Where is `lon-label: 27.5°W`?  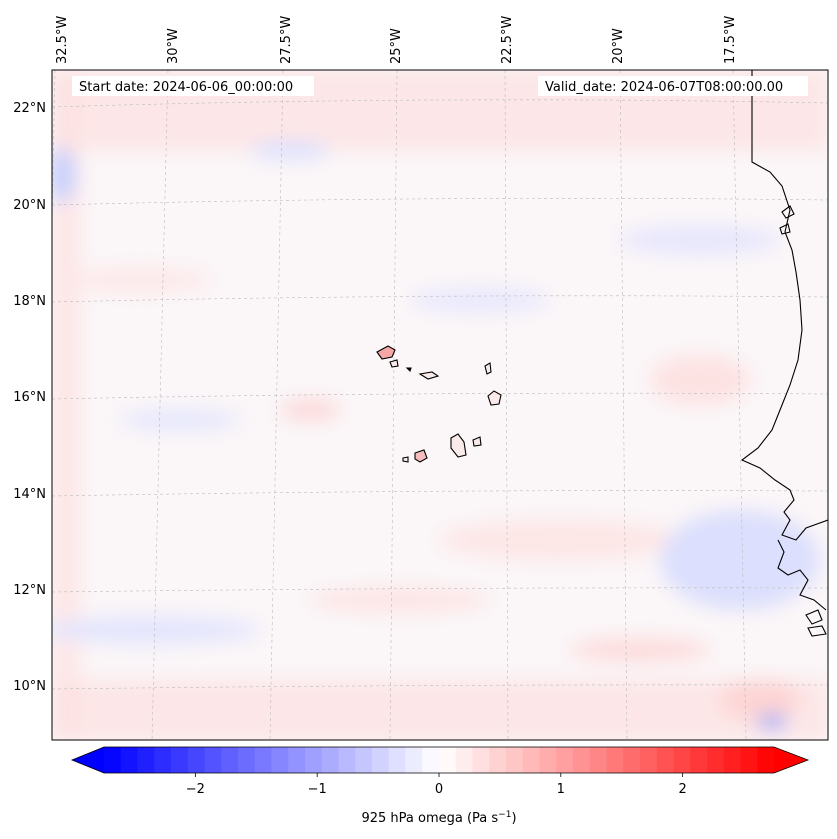
lon-label: 27.5°W is located at coordinates (286, 40).